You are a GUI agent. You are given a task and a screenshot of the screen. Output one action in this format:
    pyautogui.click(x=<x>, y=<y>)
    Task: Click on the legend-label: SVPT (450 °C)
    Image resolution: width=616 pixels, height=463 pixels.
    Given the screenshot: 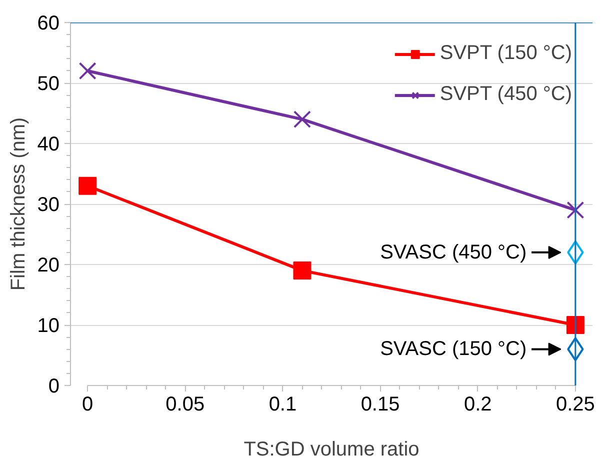 What is the action you would take?
    pyautogui.click(x=506, y=94)
    